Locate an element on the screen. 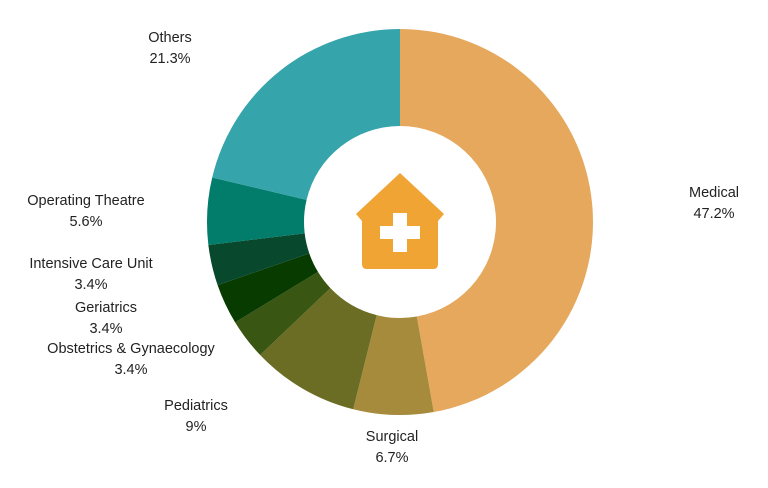 The width and height of the screenshot is (768, 488). slice-others is located at coordinates (306, 114).